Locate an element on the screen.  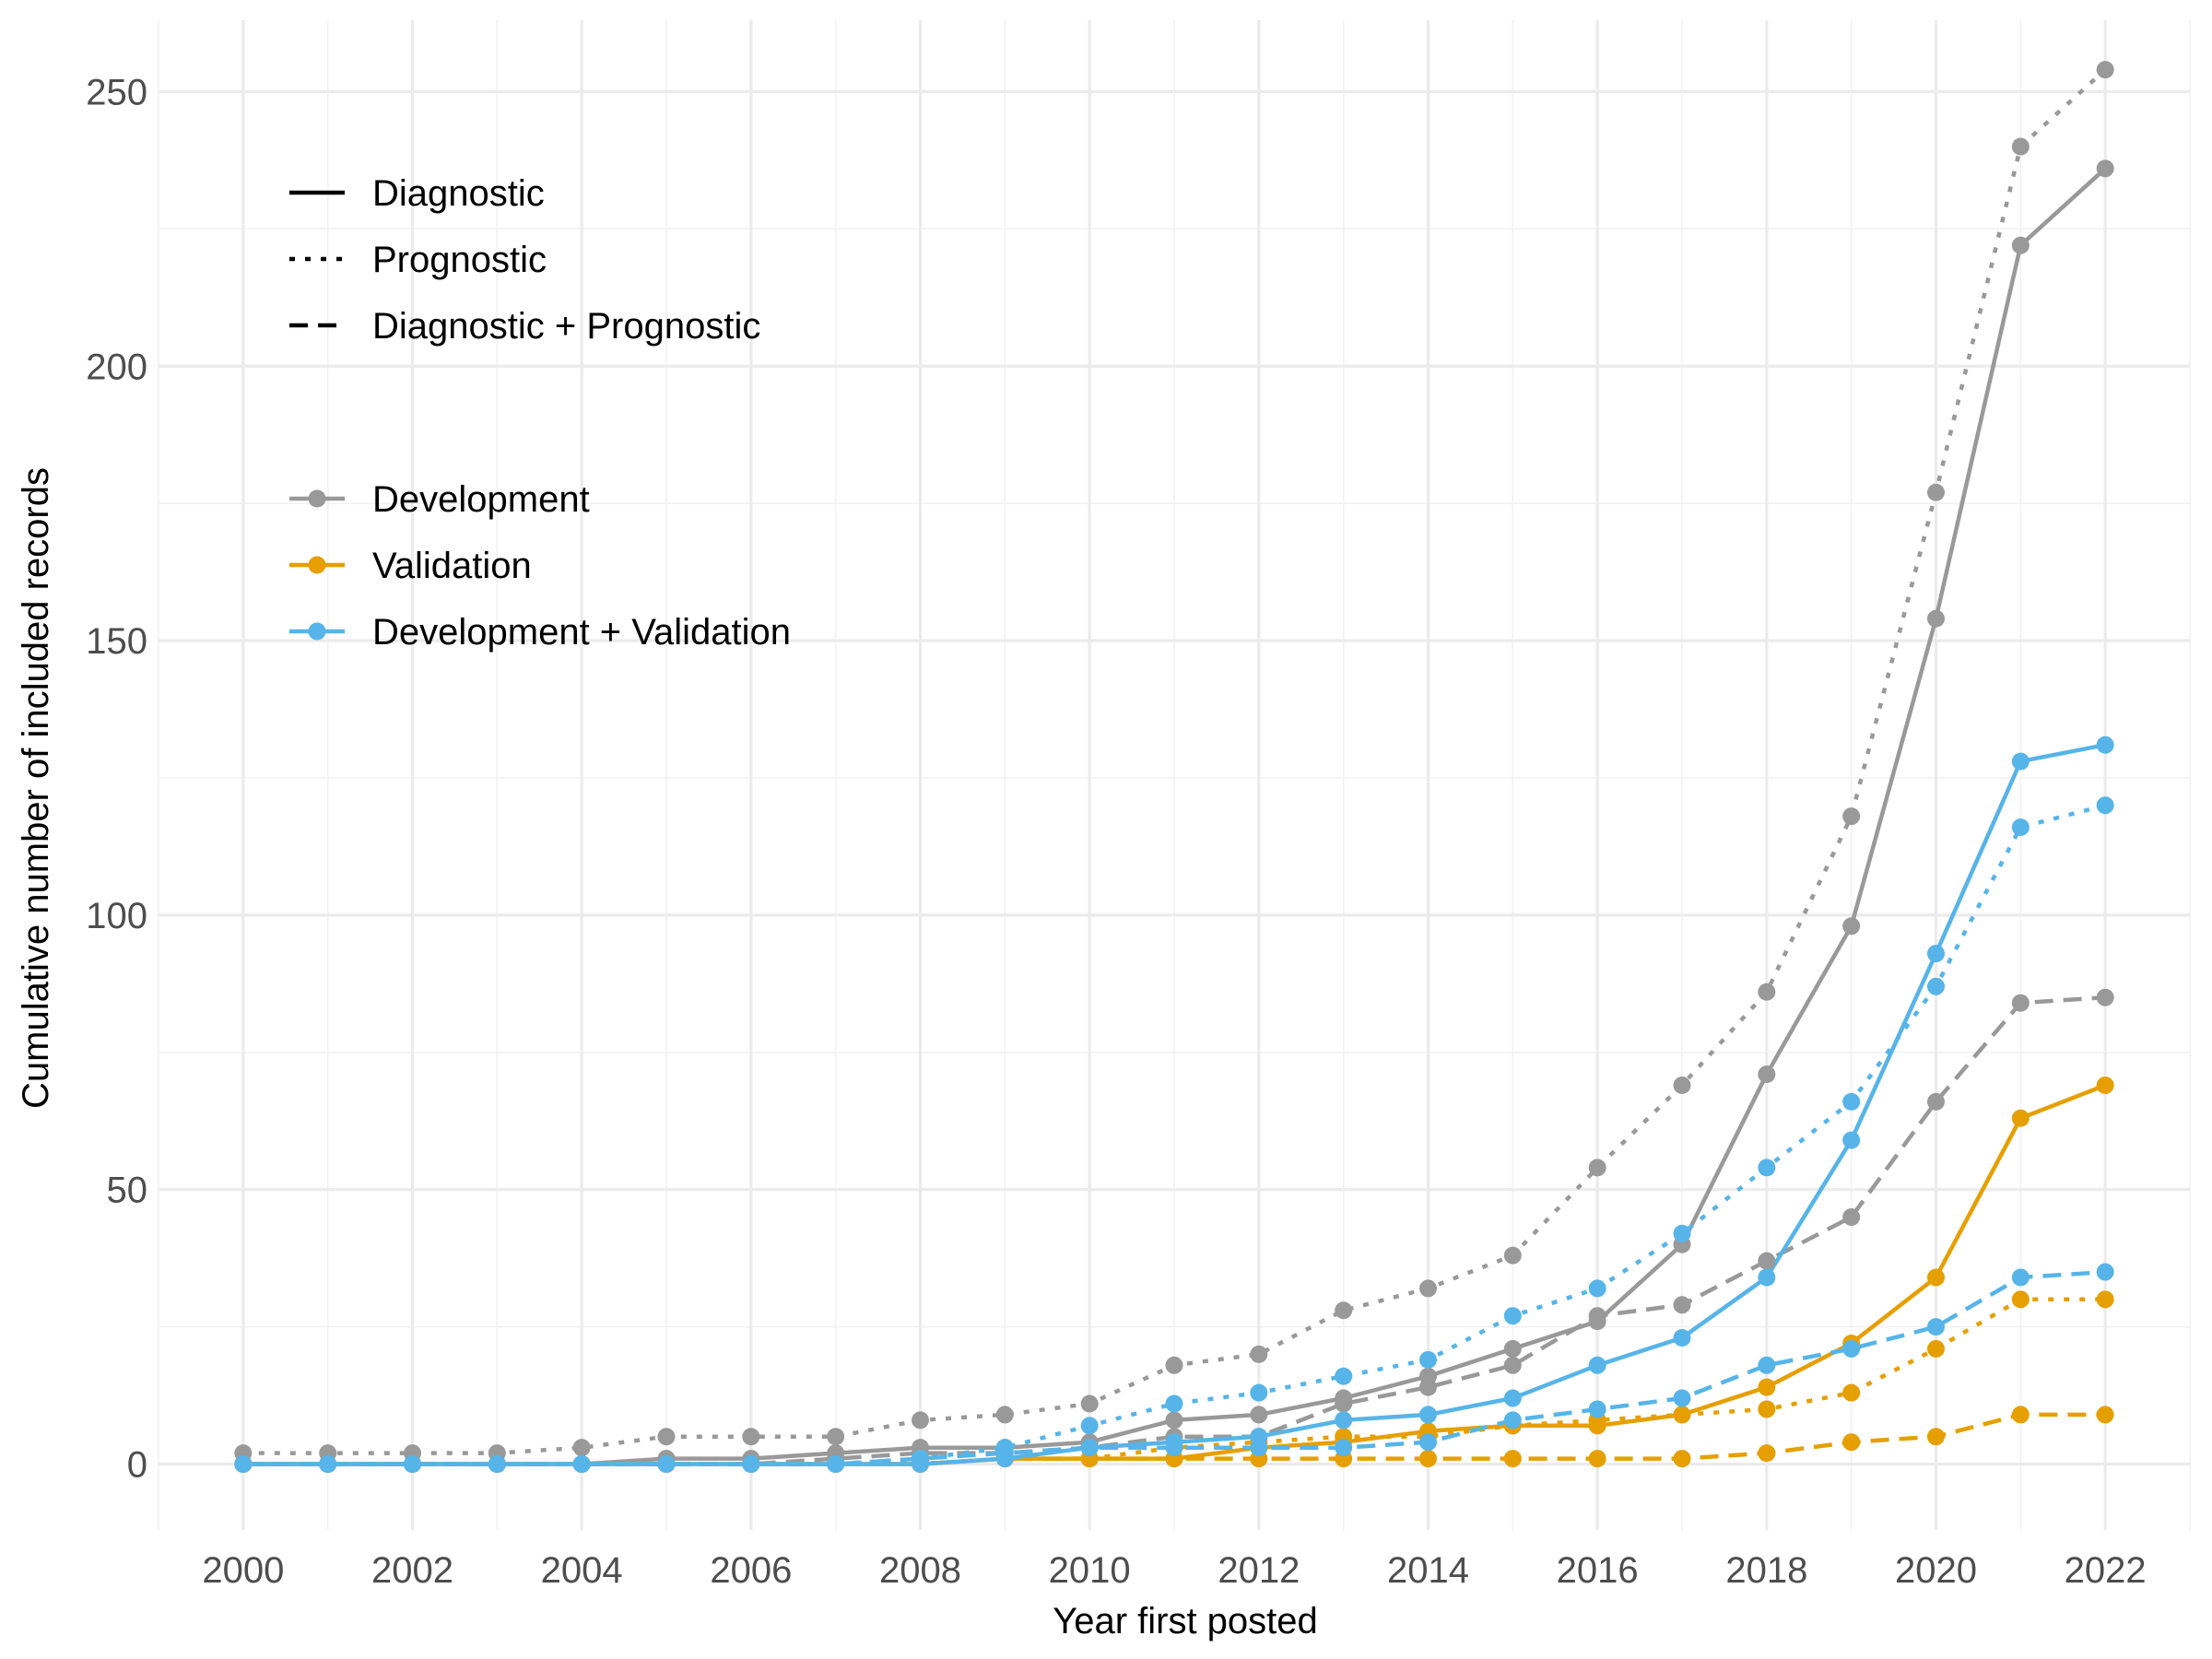
legend-linetype-label: Prognostic is located at coordinates (459, 260).